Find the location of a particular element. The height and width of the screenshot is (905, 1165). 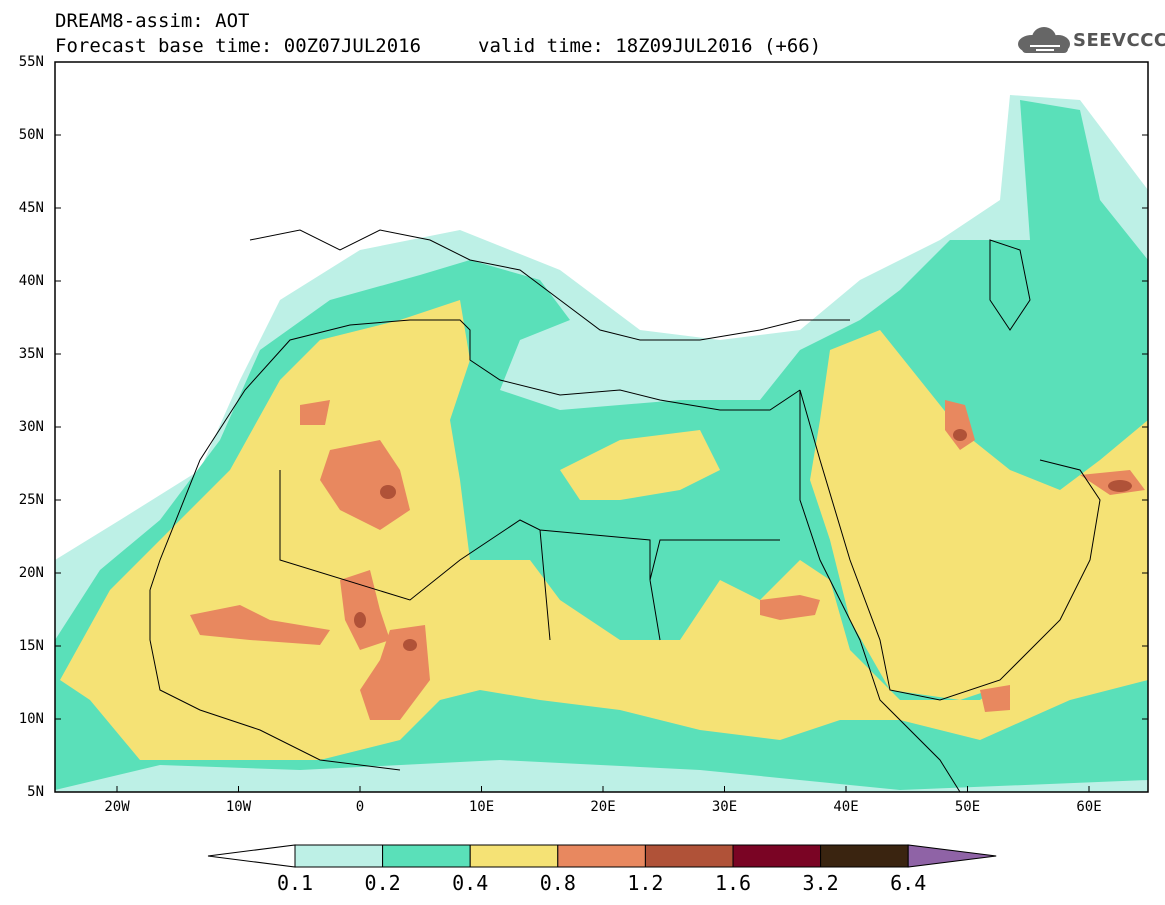

cloud-icon is located at coordinates (1044, 40).